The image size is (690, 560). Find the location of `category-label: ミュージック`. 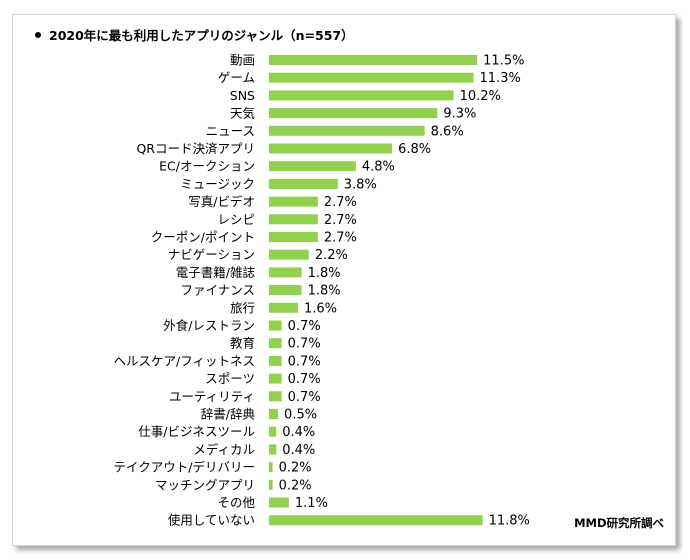

category-label: ミュージック is located at coordinates (217, 183).